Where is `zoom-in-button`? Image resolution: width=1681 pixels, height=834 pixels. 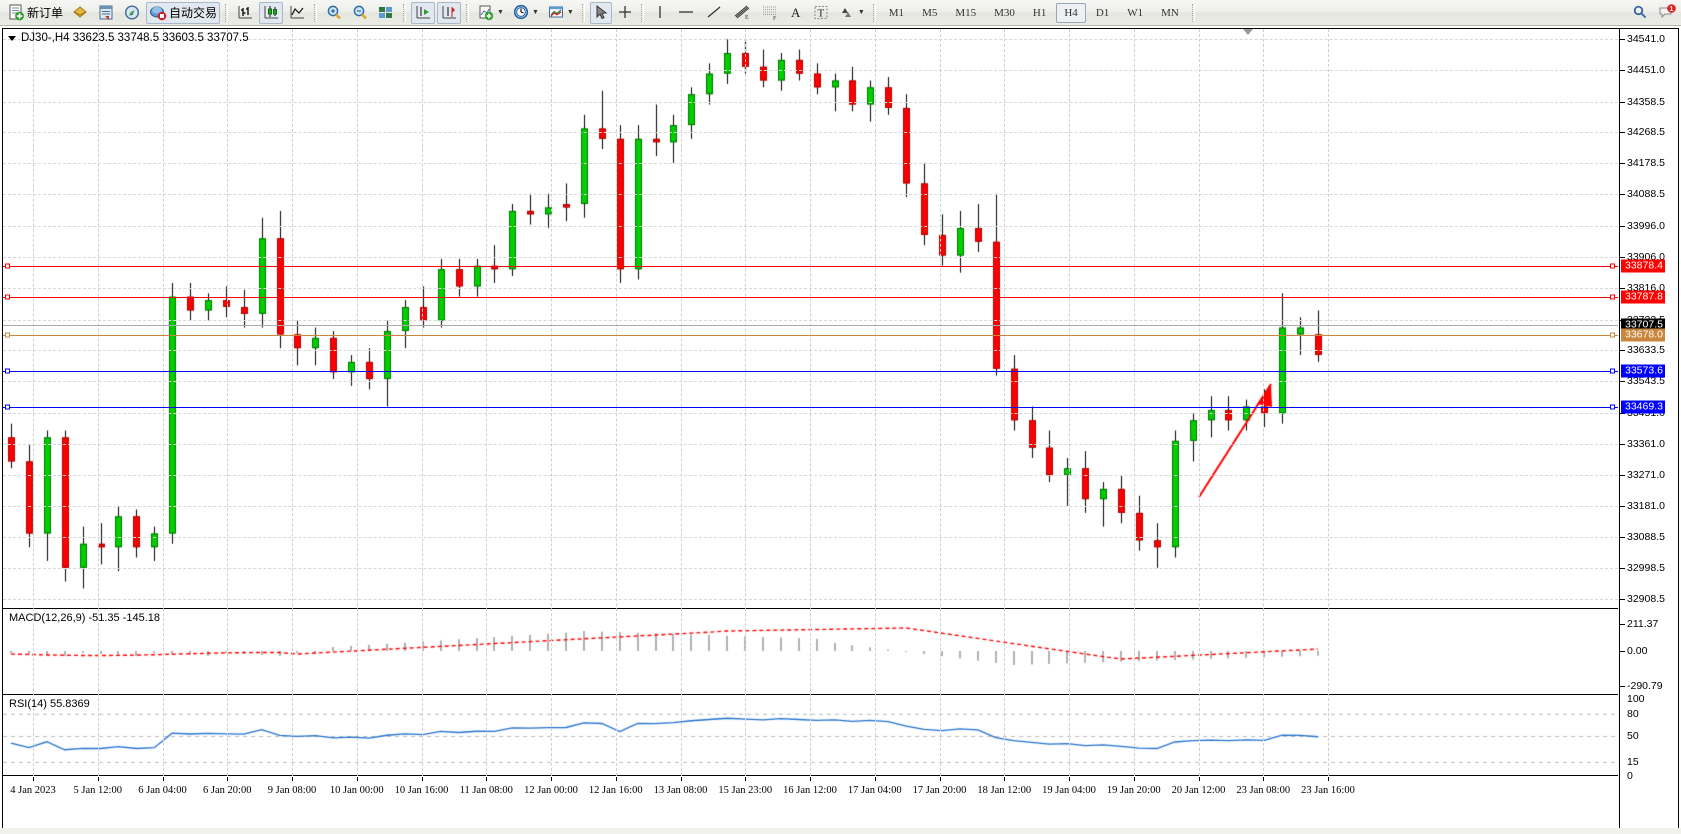
zoom-in-button is located at coordinates (334, 13).